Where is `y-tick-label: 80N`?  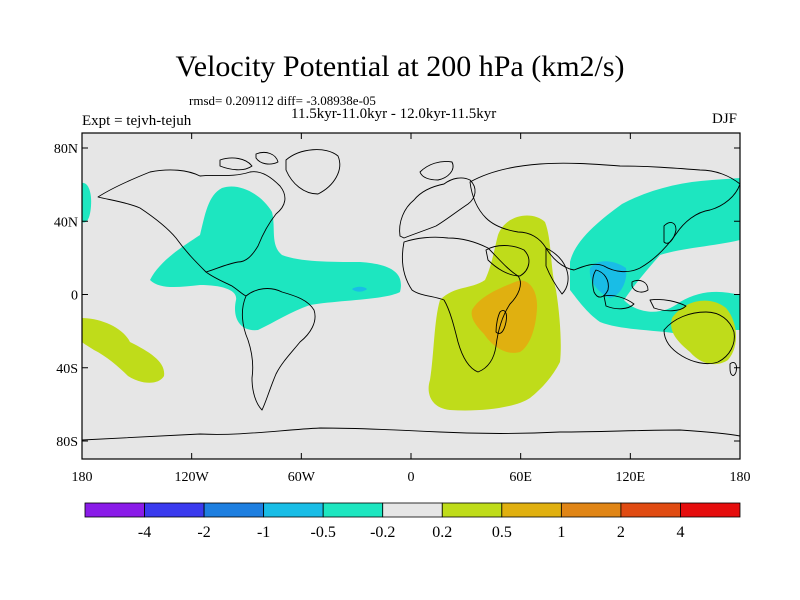 y-tick-label: 80N is located at coordinates (66, 149).